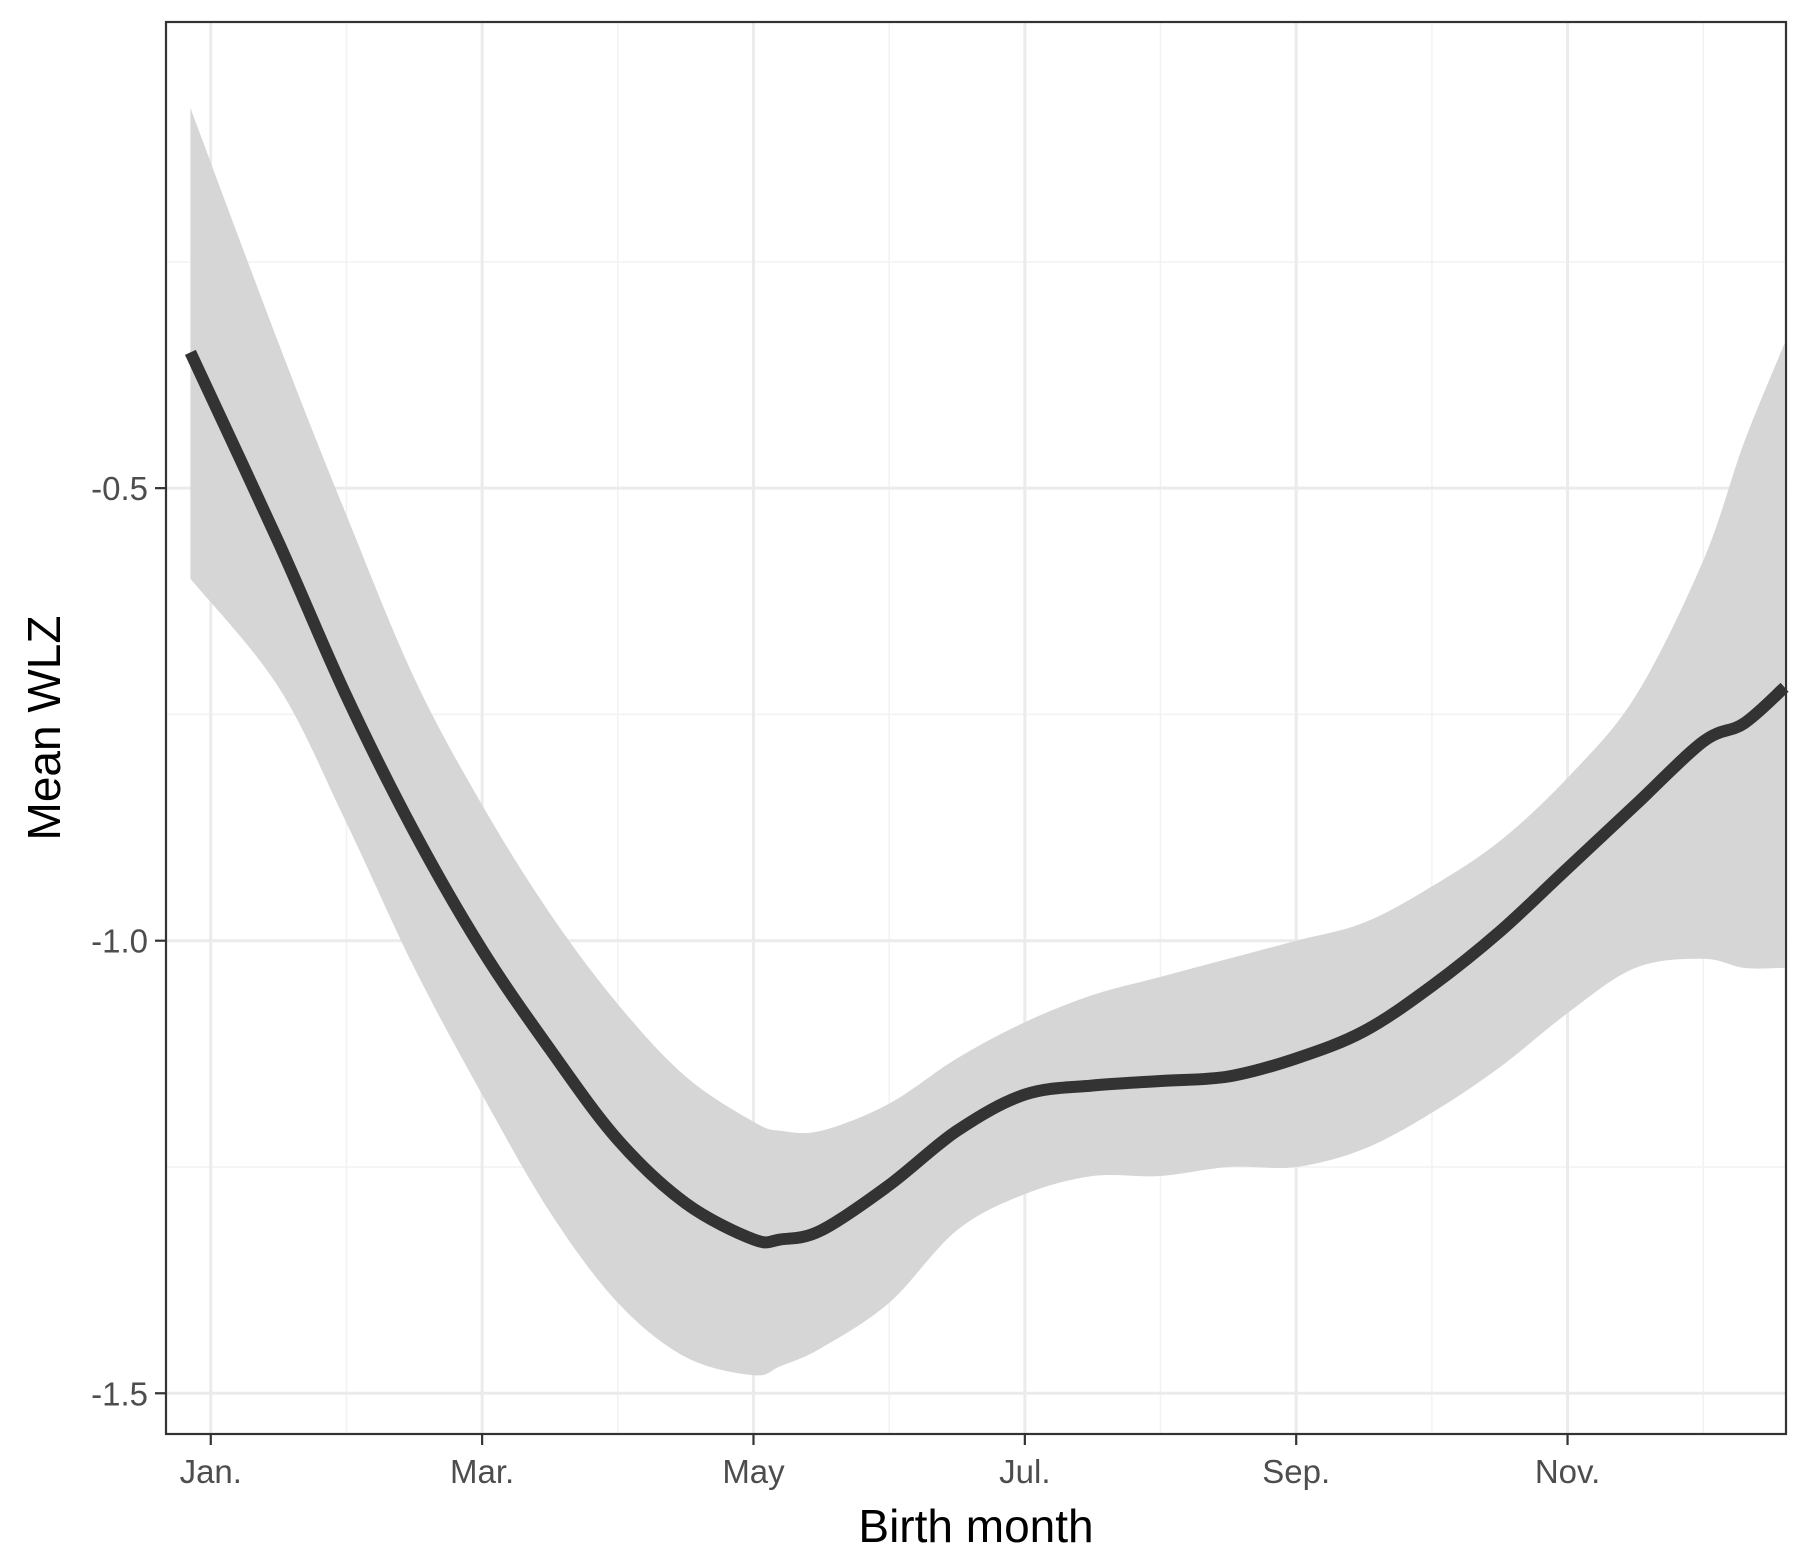  I want to click on x-tick-label: Jan., so click(211, 1471).